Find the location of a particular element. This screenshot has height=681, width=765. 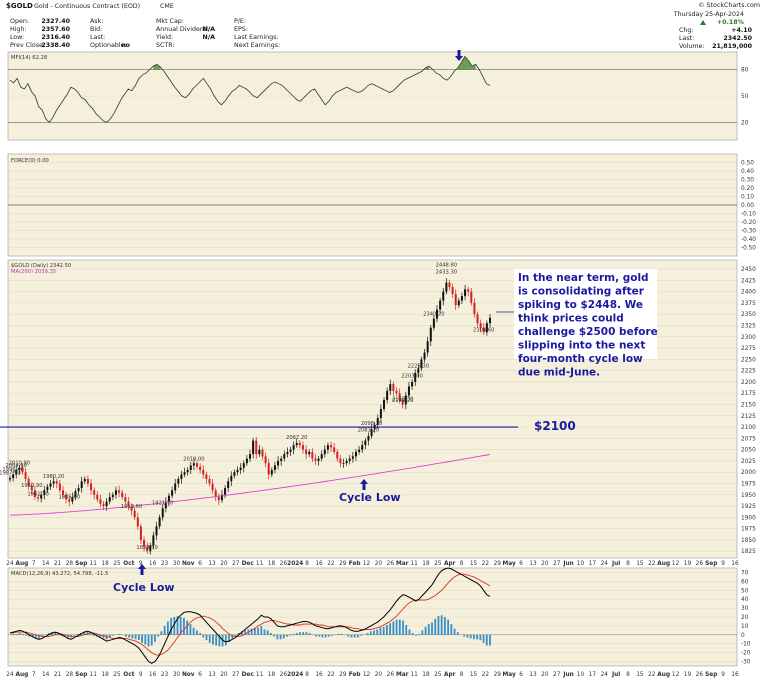

level-label: $2100 is located at coordinates (555, 426).